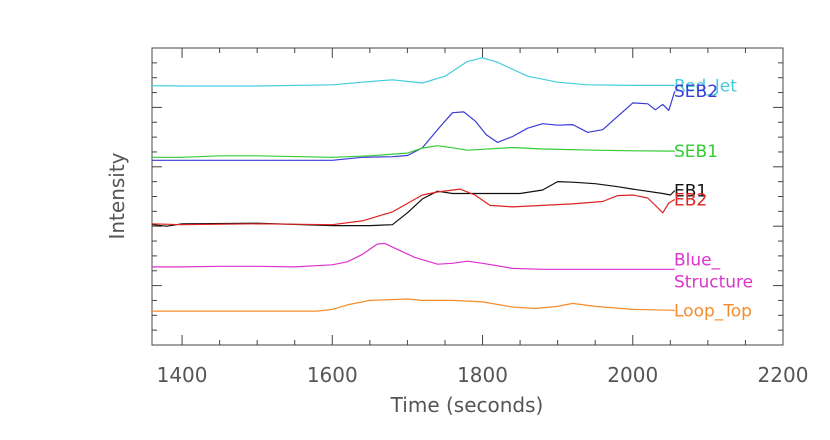 This screenshot has width=830, height=440. Describe the element at coordinates (696, 152) in the screenshot. I see `series-label: SEB1` at that location.